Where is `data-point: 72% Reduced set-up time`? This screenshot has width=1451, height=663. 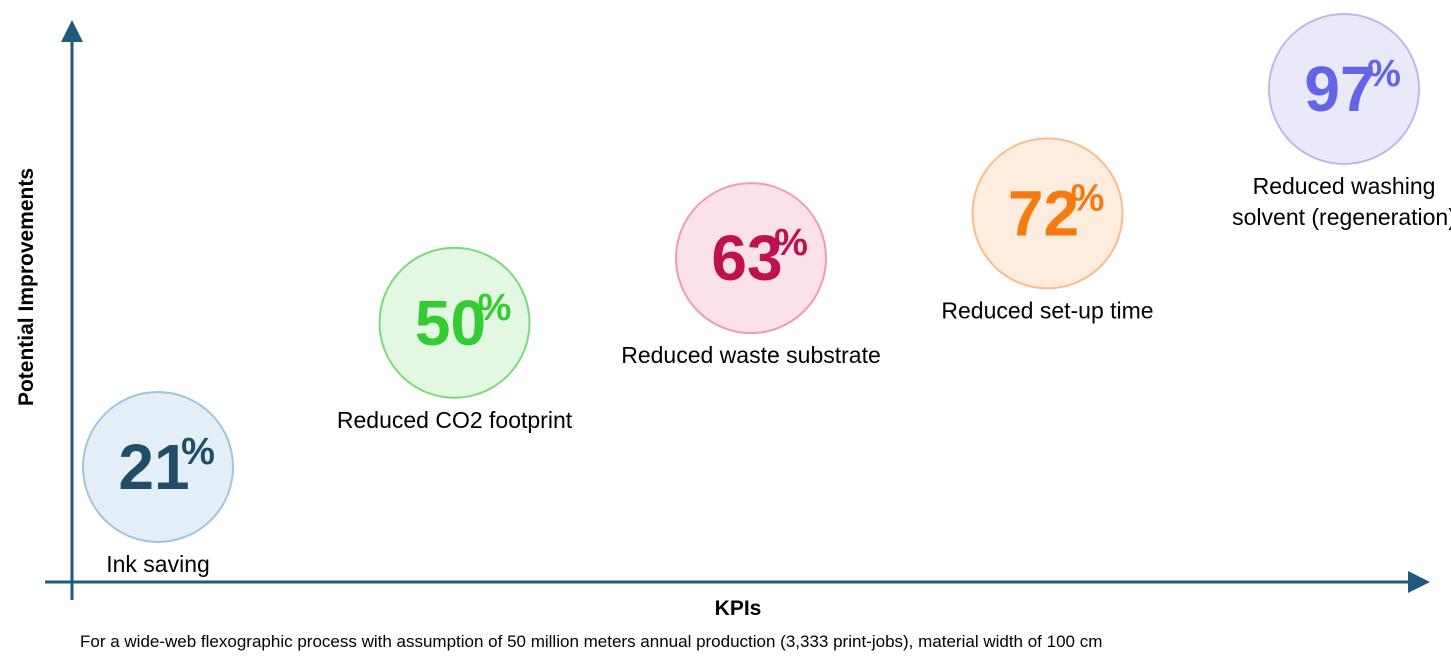
data-point: 72% Reduced set-up time is located at coordinates (1047, 230).